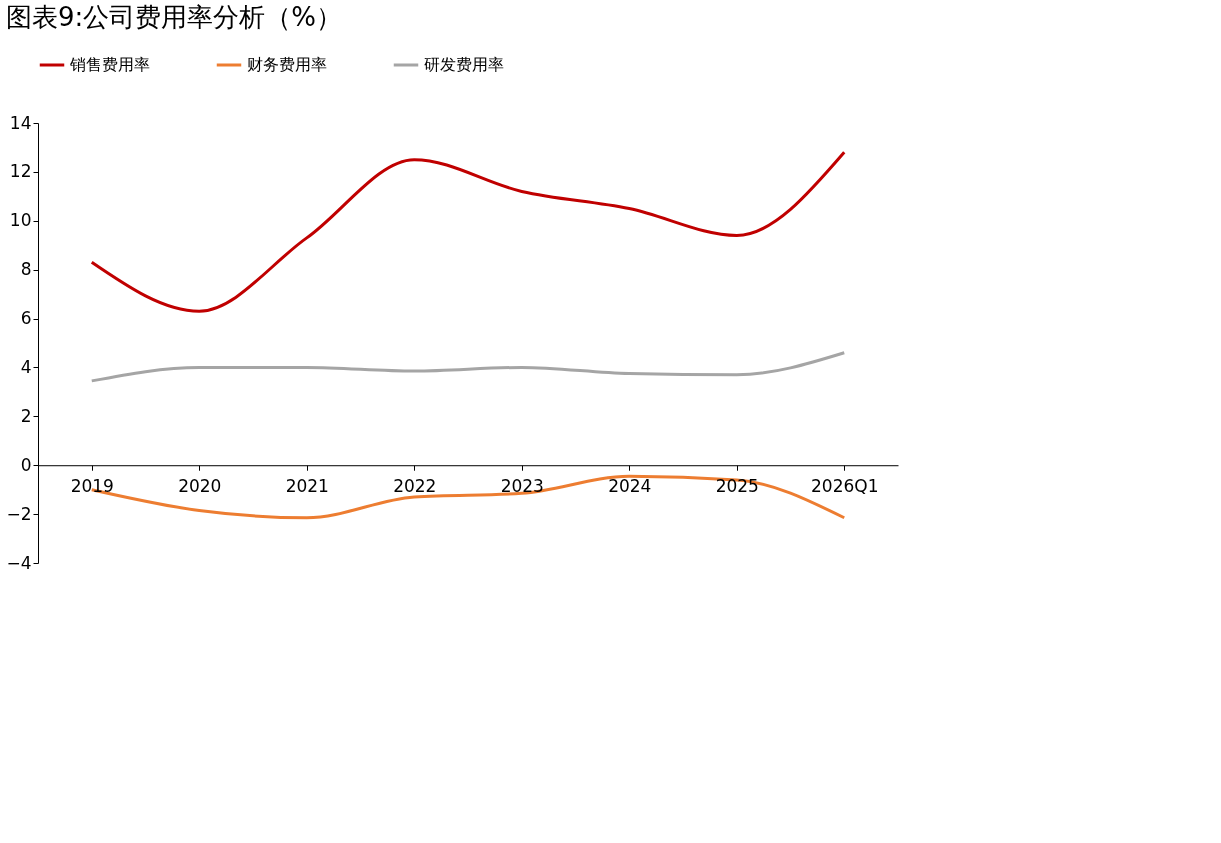 This screenshot has width=1221, height=843. Describe the element at coordinates (415, 485) in the screenshot. I see `x-tick-label: 2022` at that location.